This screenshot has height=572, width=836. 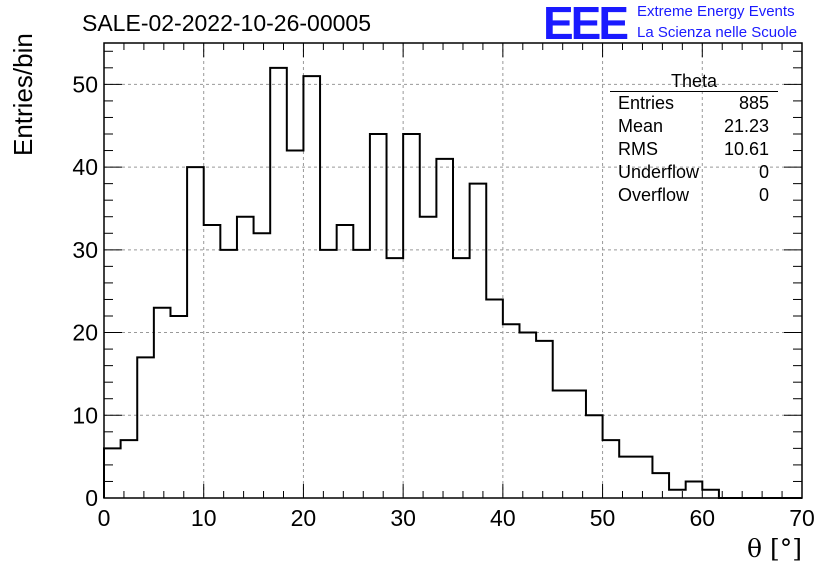 I want to click on stats-value: 21.23, so click(x=746, y=126).